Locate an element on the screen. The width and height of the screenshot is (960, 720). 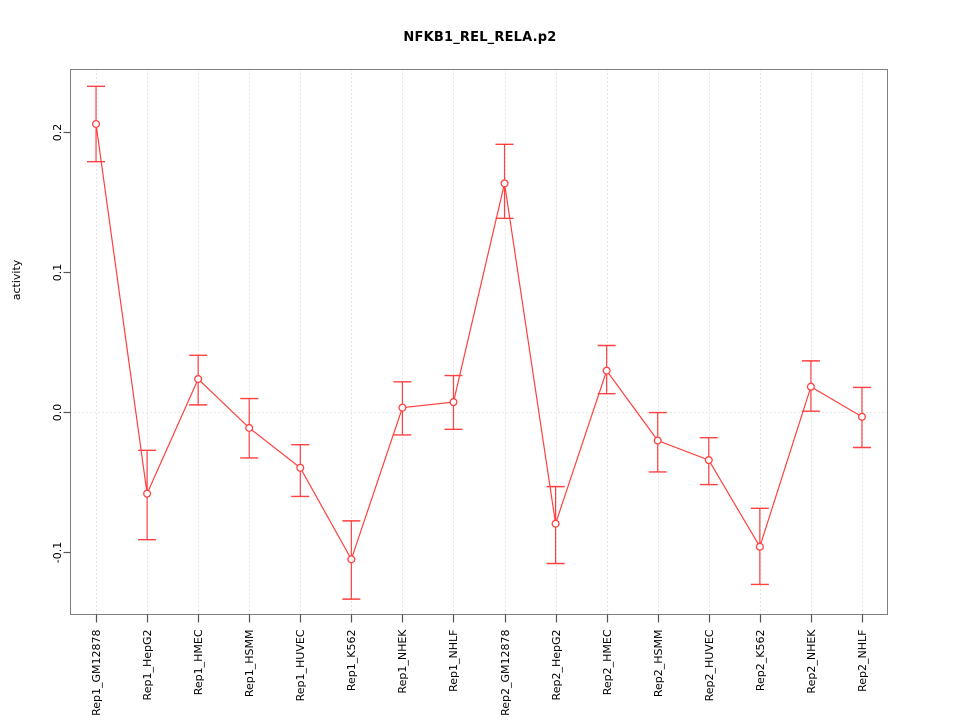
x-tick-label: Rep1_HSMM is located at coordinates (249, 664).